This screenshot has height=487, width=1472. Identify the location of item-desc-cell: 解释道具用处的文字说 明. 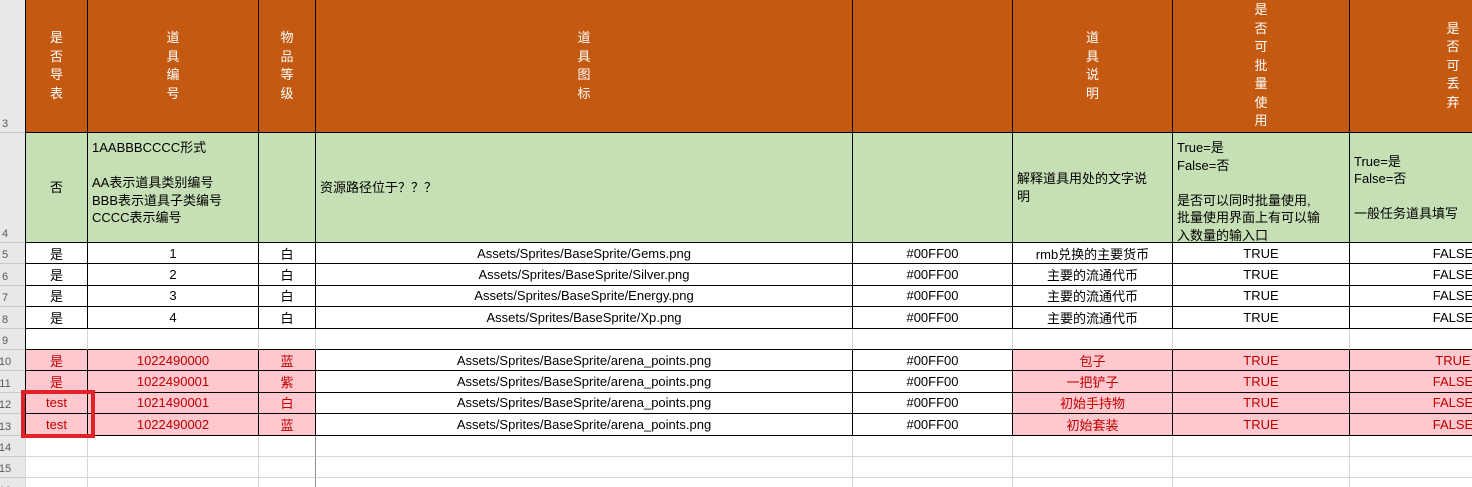
(1093, 188).